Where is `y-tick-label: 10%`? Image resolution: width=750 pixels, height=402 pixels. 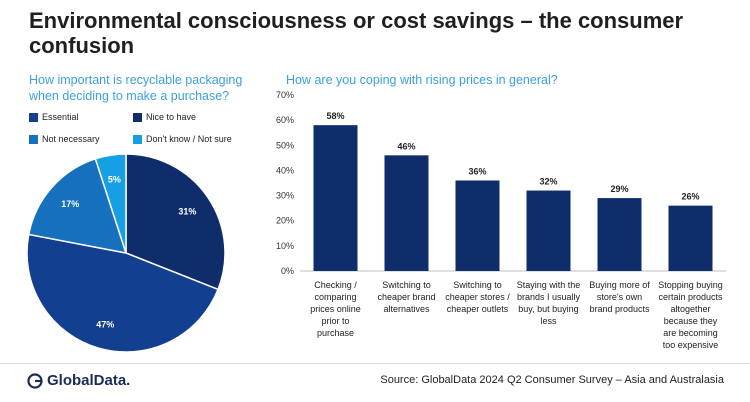 y-tick-label: 10% is located at coordinates (285, 246).